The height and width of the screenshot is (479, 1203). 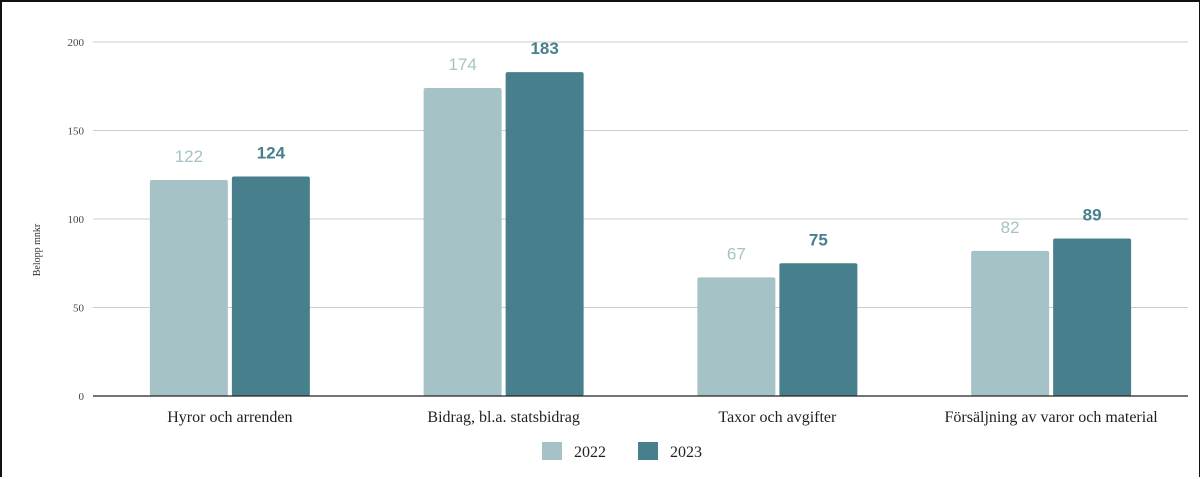 What do you see at coordinates (271, 153) in the screenshot?
I see `data-label-2023-1: 124` at bounding box center [271, 153].